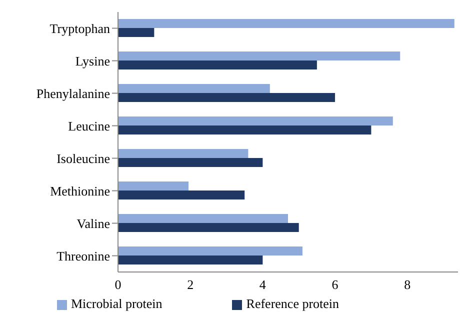 The width and height of the screenshot is (474, 324). Describe the element at coordinates (335, 284) in the screenshot. I see `x-tick-label: 6` at that location.